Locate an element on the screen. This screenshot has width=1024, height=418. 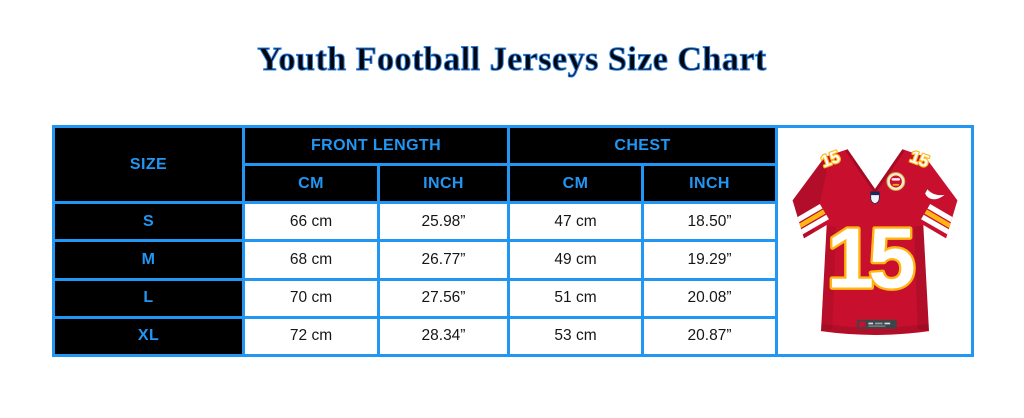
front-cm-cell: 68 cm is located at coordinates (311, 260).